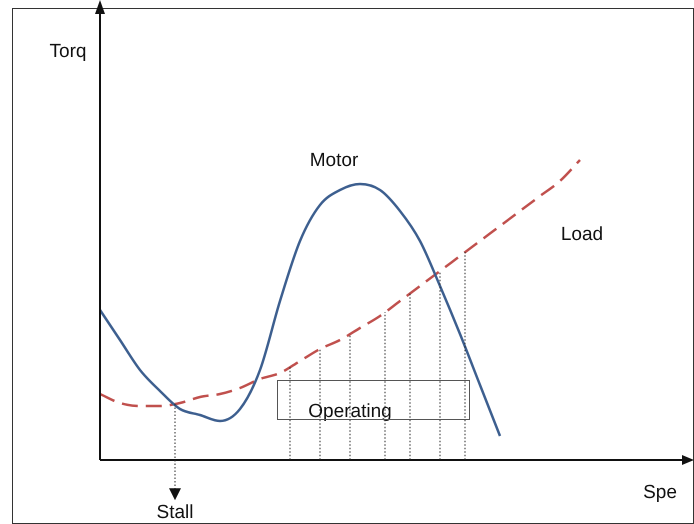  I want to click on text: Stall, so click(175, 513).